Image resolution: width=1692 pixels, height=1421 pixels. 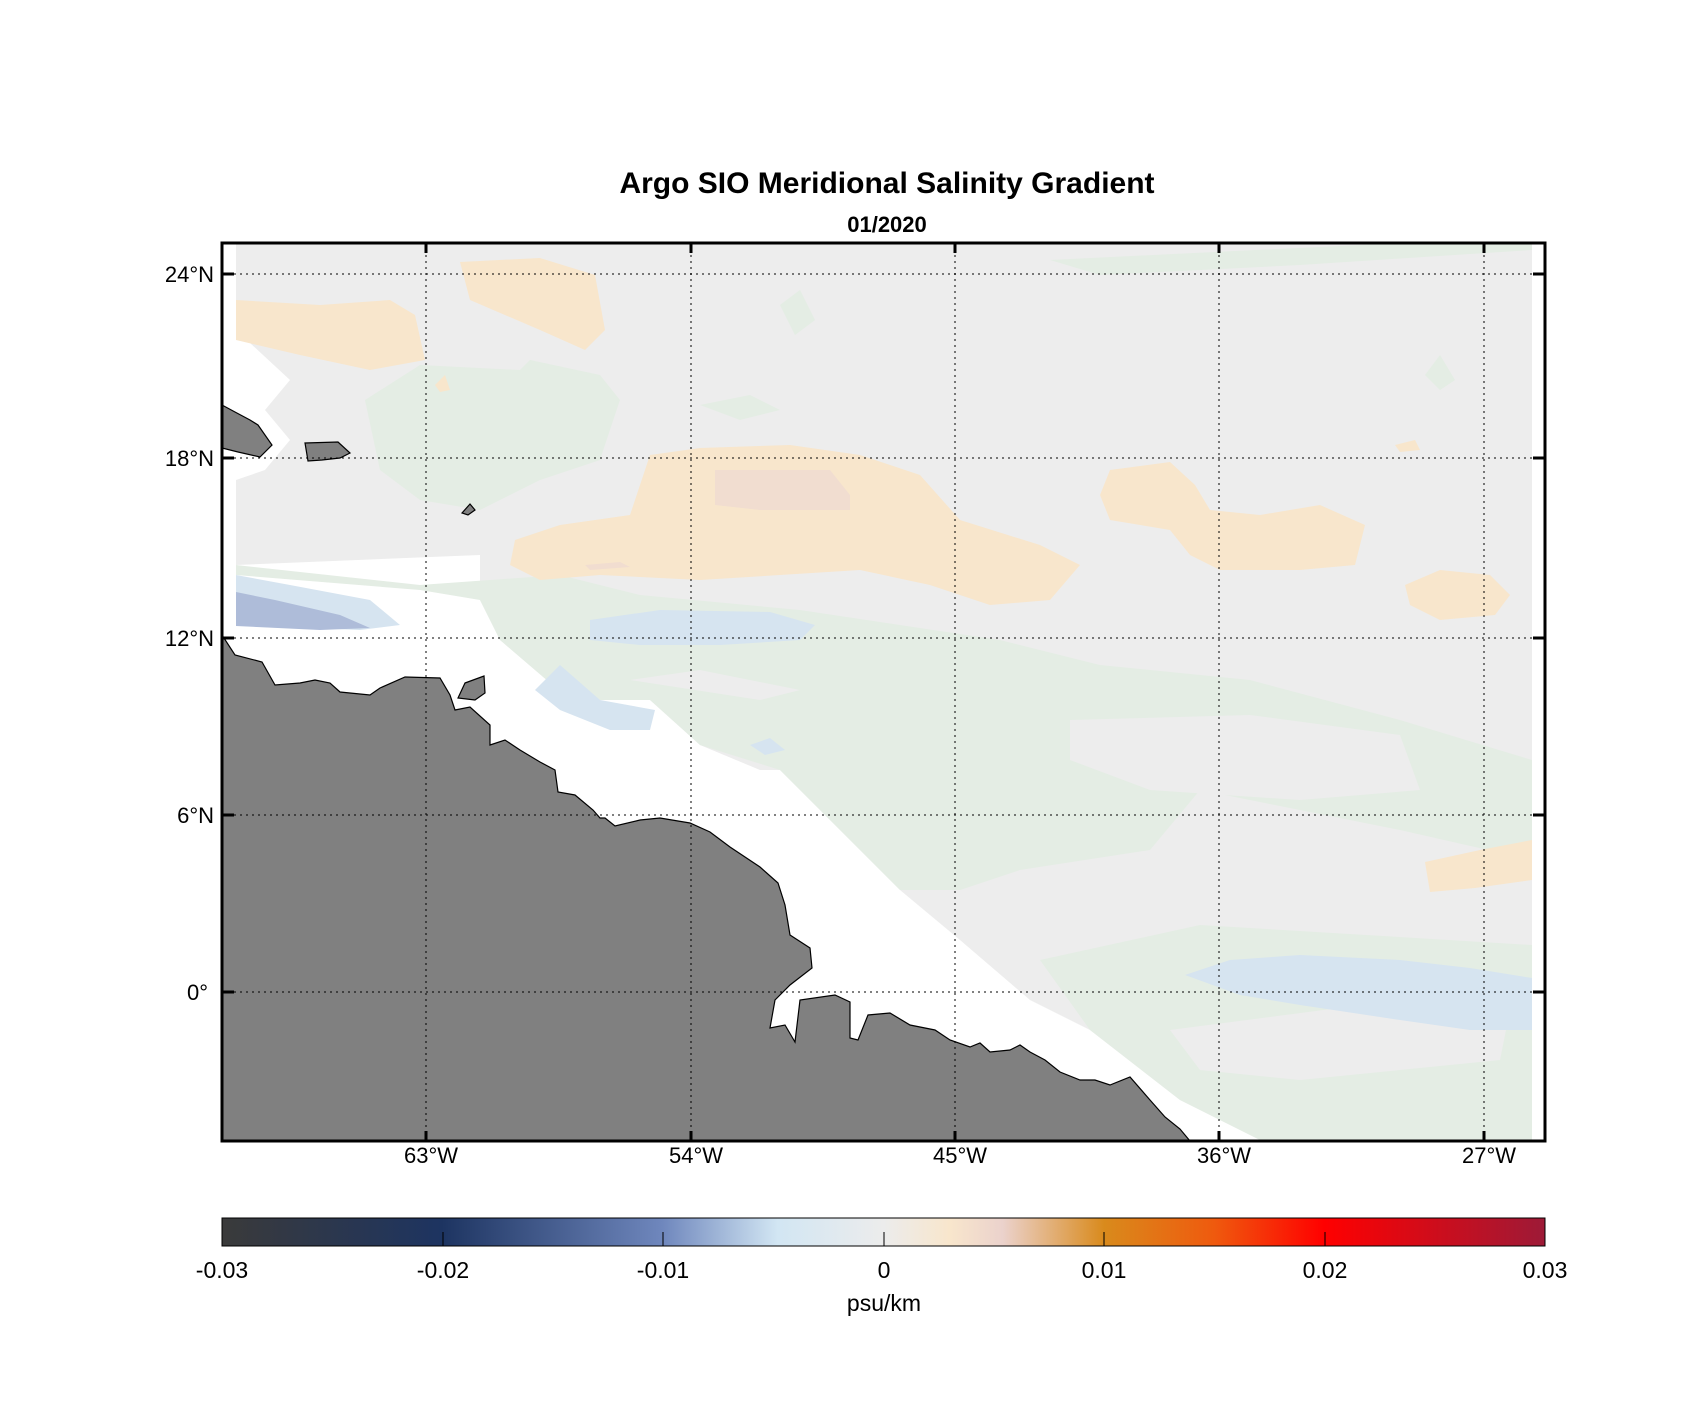 What do you see at coordinates (189, 458) in the screenshot?
I see `lat-tick-label: 18°N` at bounding box center [189, 458].